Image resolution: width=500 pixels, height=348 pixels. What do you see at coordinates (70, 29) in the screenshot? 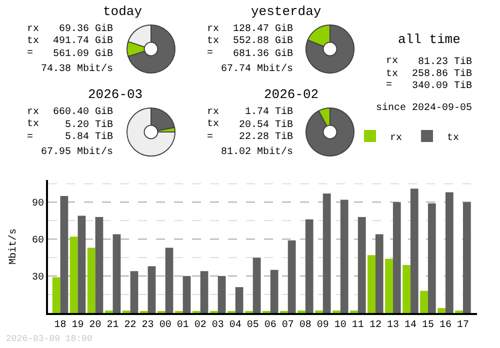
I see `text: rx 69.36 GiB` at bounding box center [70, 29].